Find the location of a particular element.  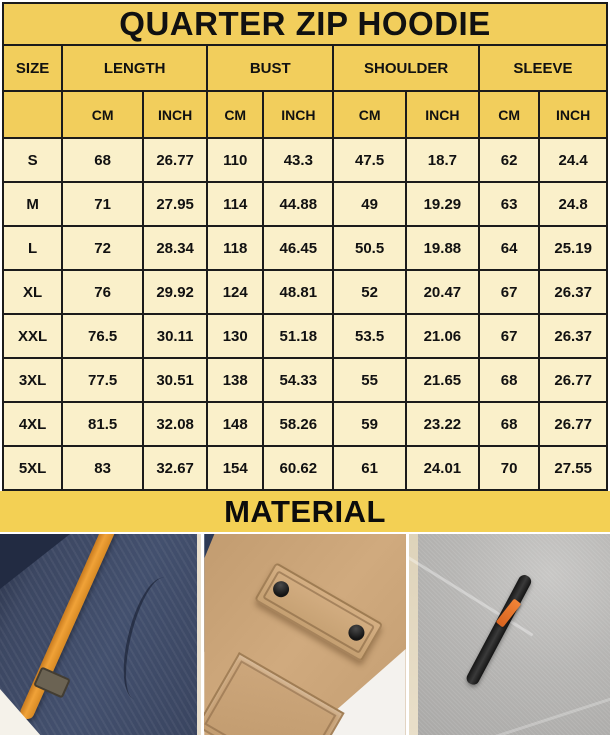

value-cell: 48.81 is located at coordinates (298, 292).